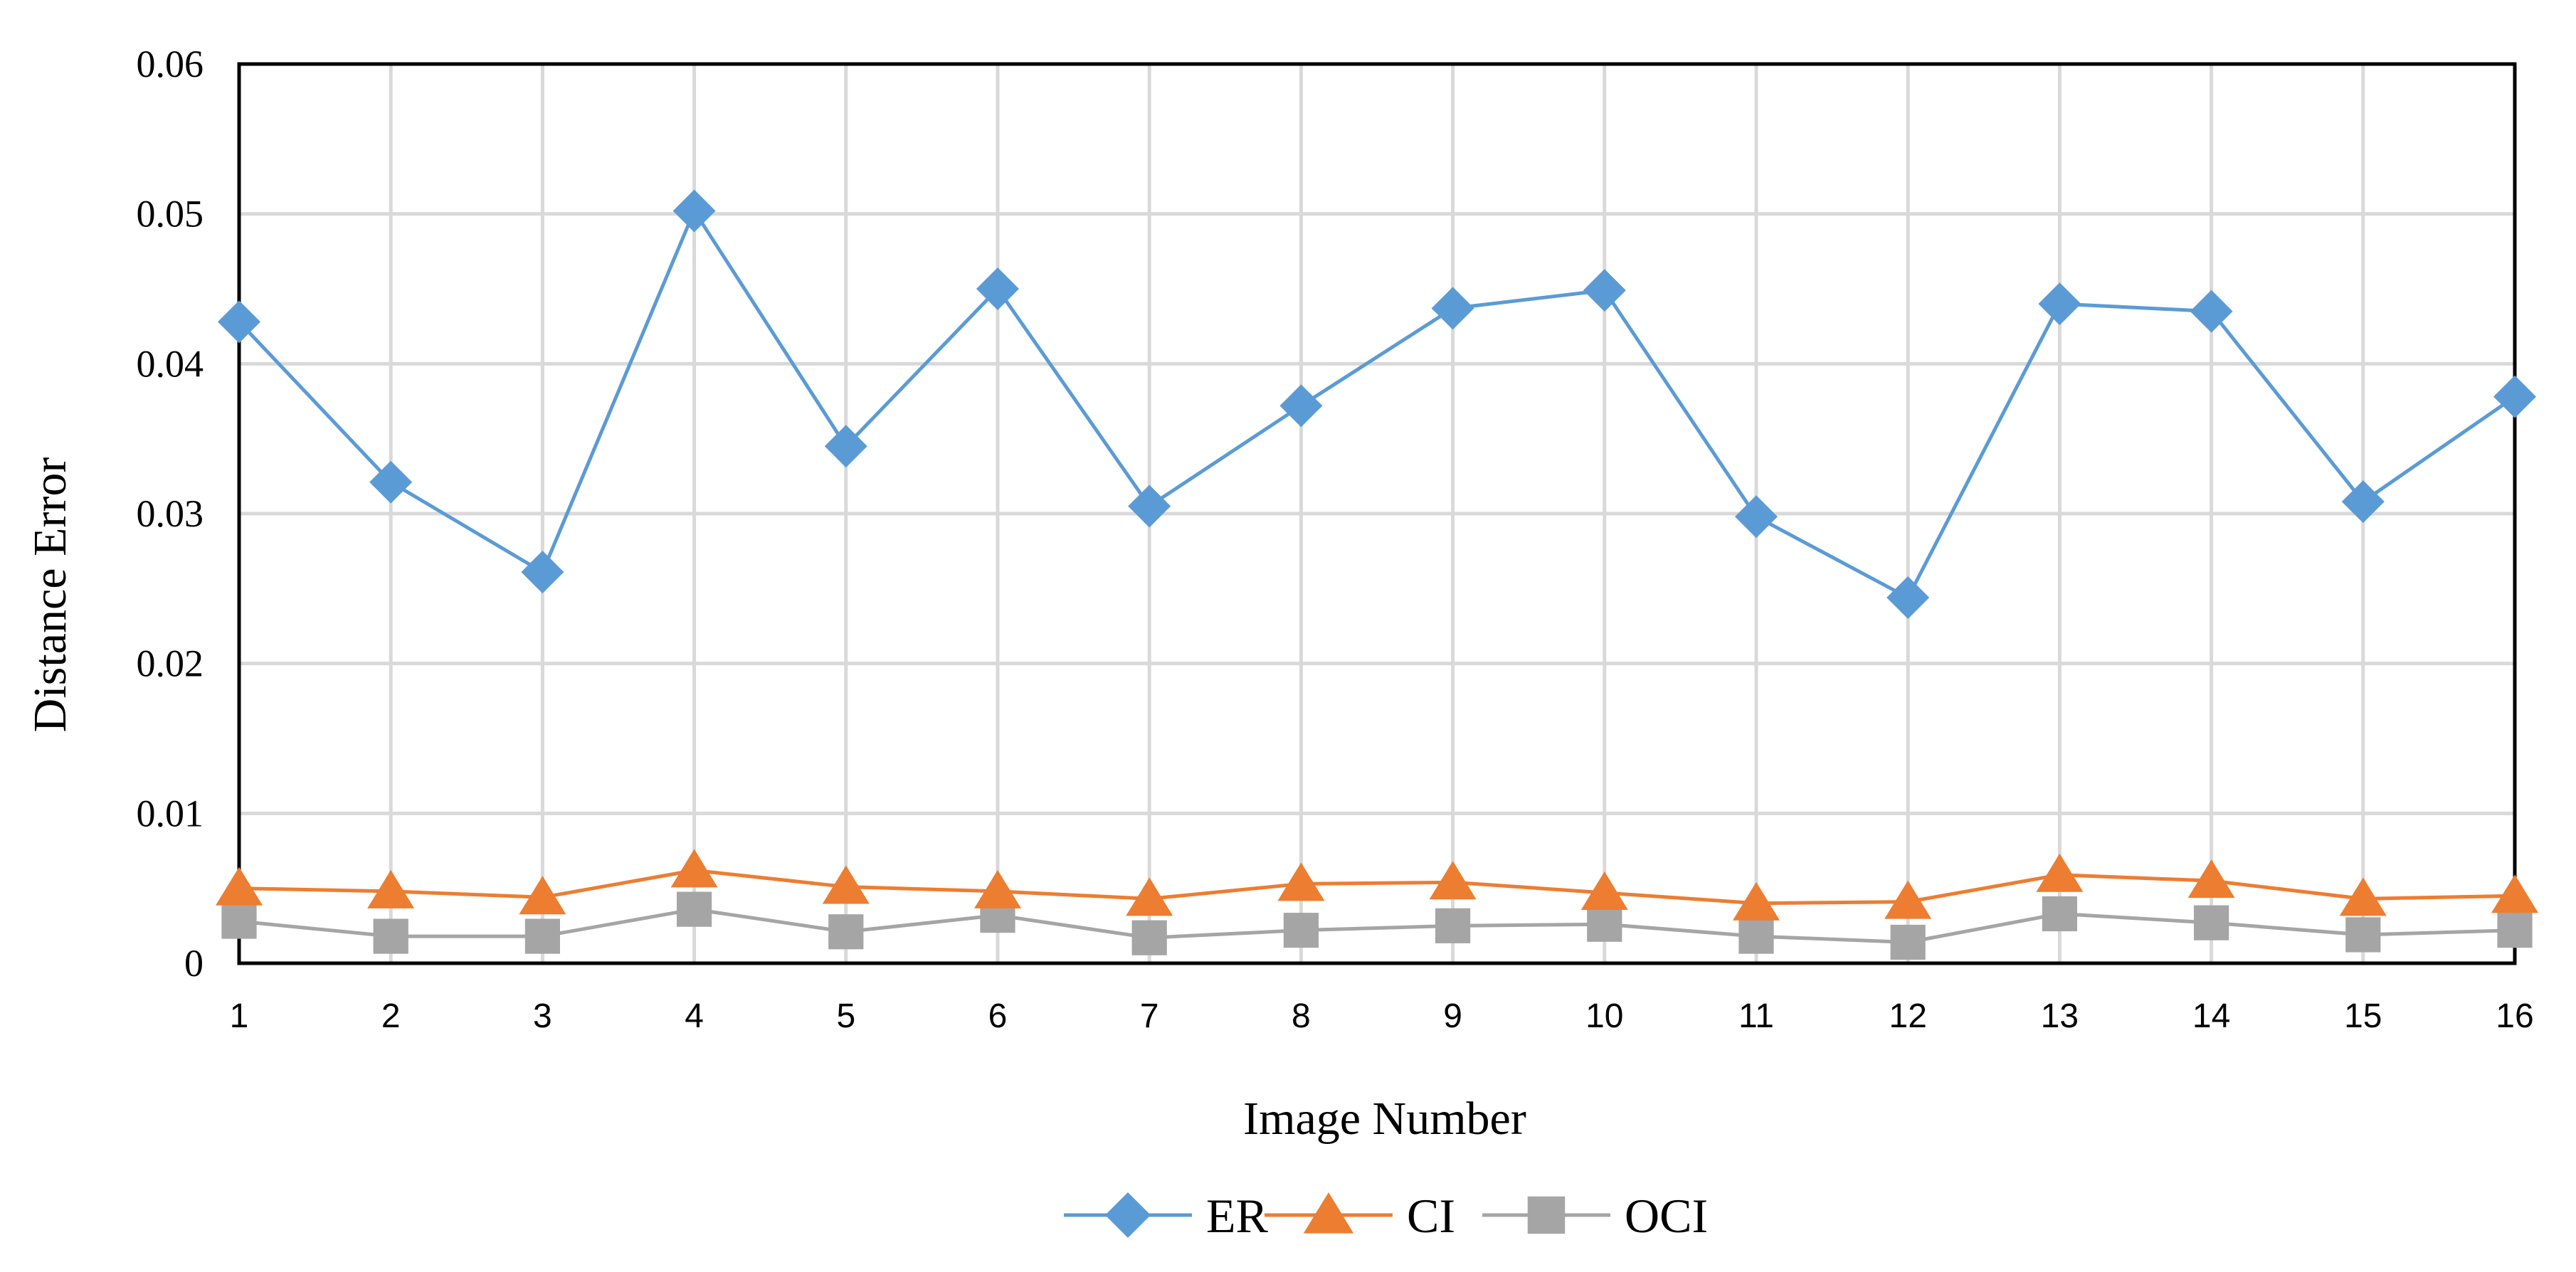  Describe the element at coordinates (170, 363) in the screenshot. I see `y-tick-label: 0.04` at that location.